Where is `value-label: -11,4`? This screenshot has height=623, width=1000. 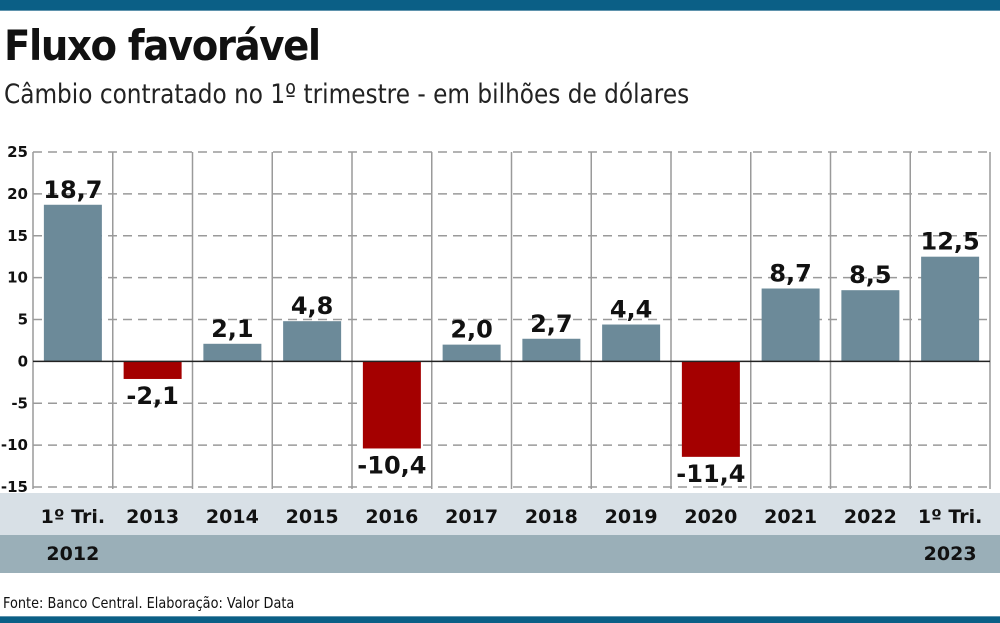 value-label: -11,4 is located at coordinates (710, 474).